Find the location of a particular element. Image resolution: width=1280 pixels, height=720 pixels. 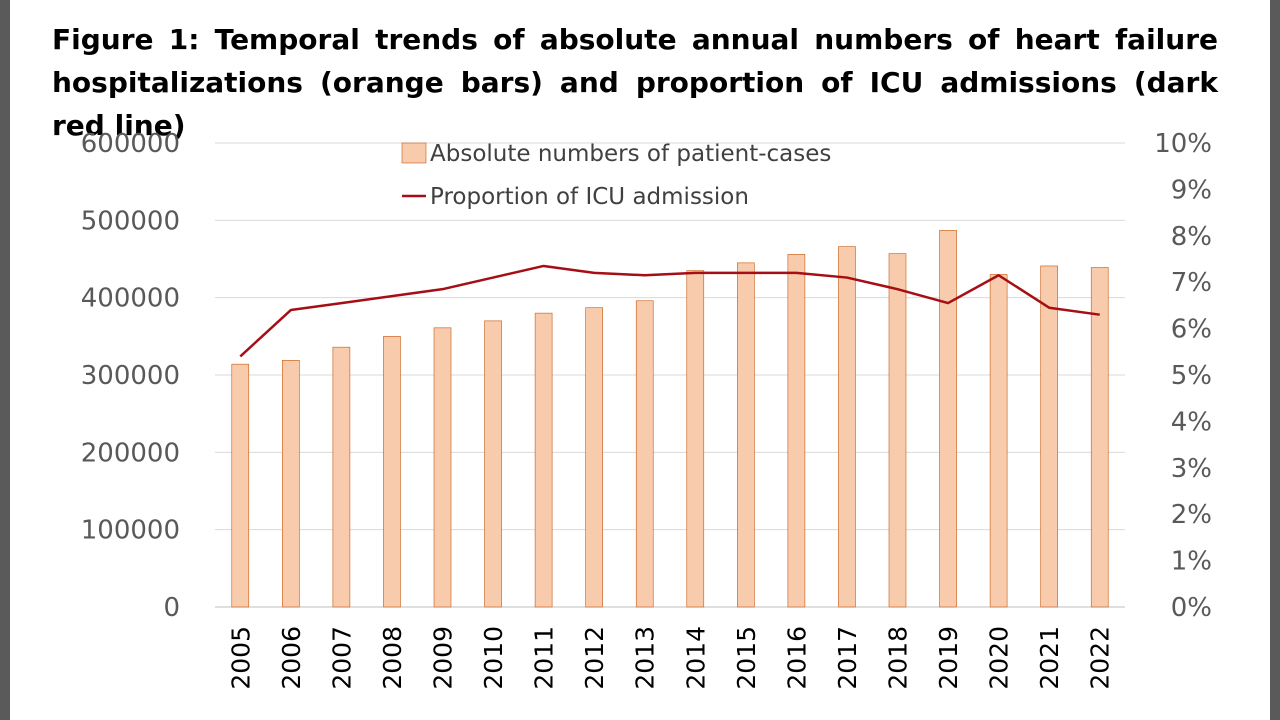

x-tick-label: 2019 is located at coordinates (948, 658).